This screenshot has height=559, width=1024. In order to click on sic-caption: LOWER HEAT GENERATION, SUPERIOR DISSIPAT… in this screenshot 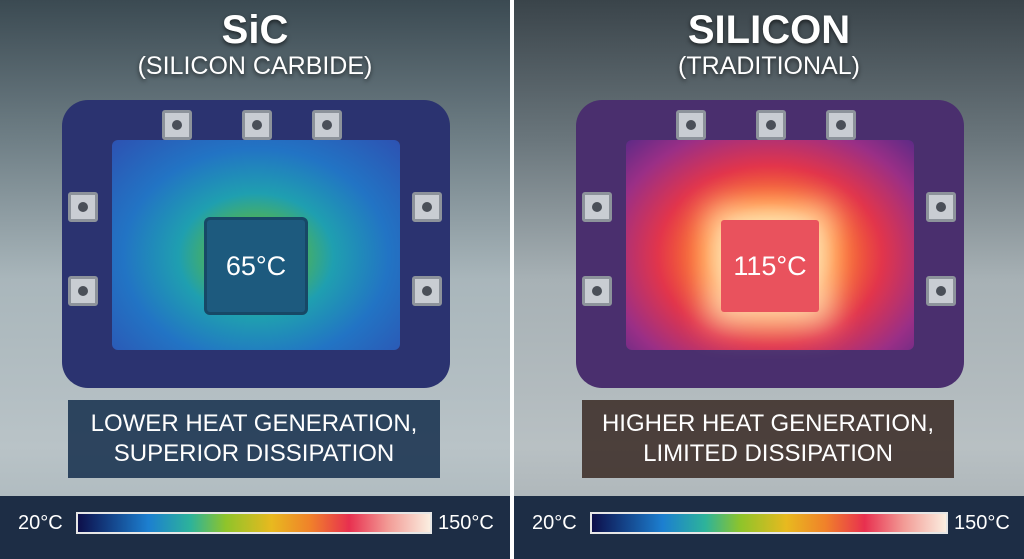, I will do `click(254, 439)`.